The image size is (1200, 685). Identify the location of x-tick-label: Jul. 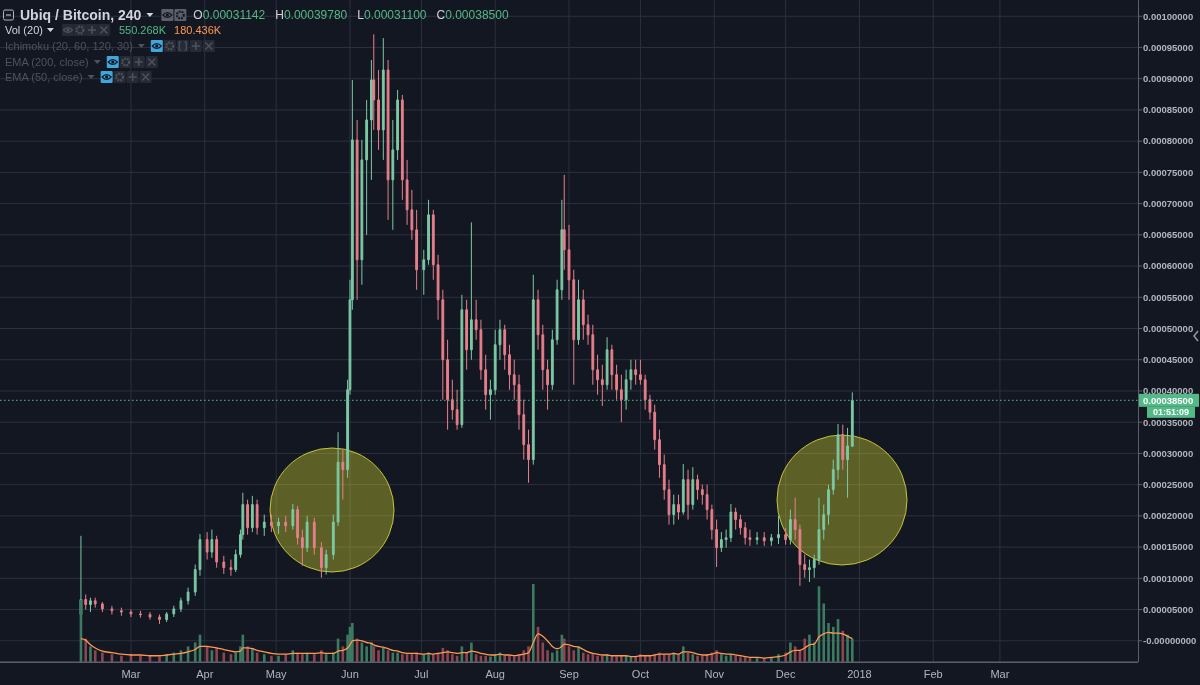
(421, 673).